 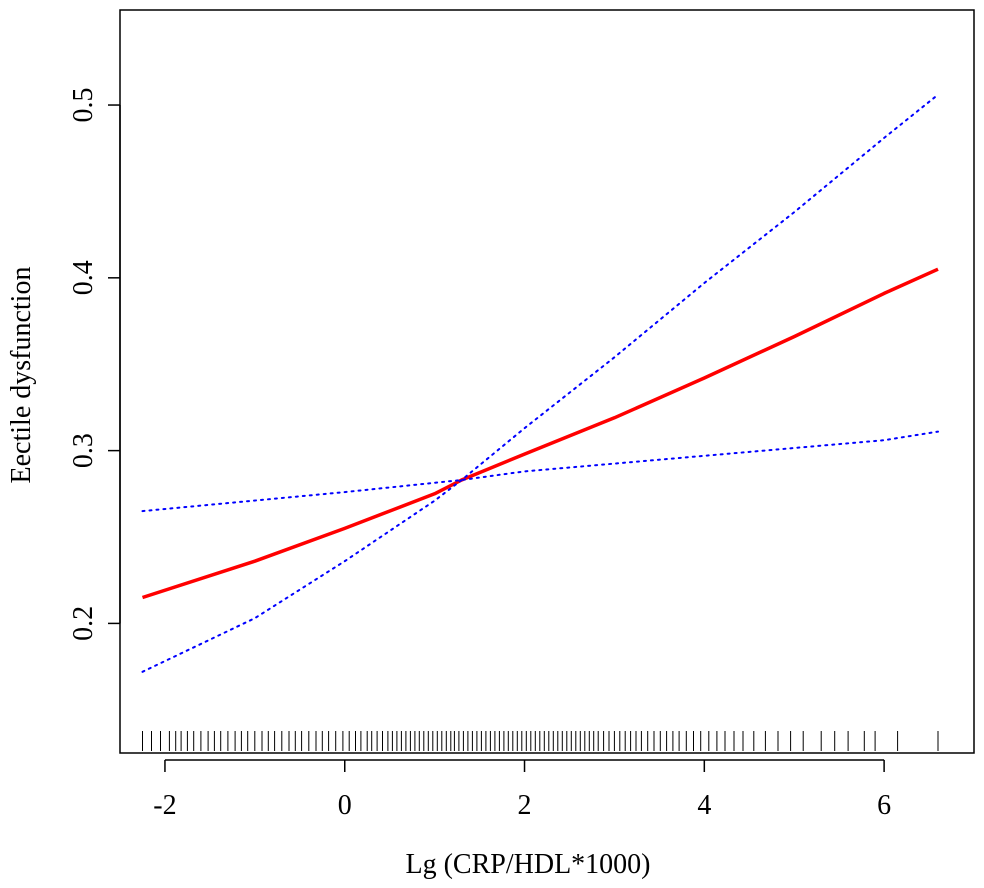 What do you see at coordinates (704, 805) in the screenshot?
I see `x-tick-label: 4` at bounding box center [704, 805].